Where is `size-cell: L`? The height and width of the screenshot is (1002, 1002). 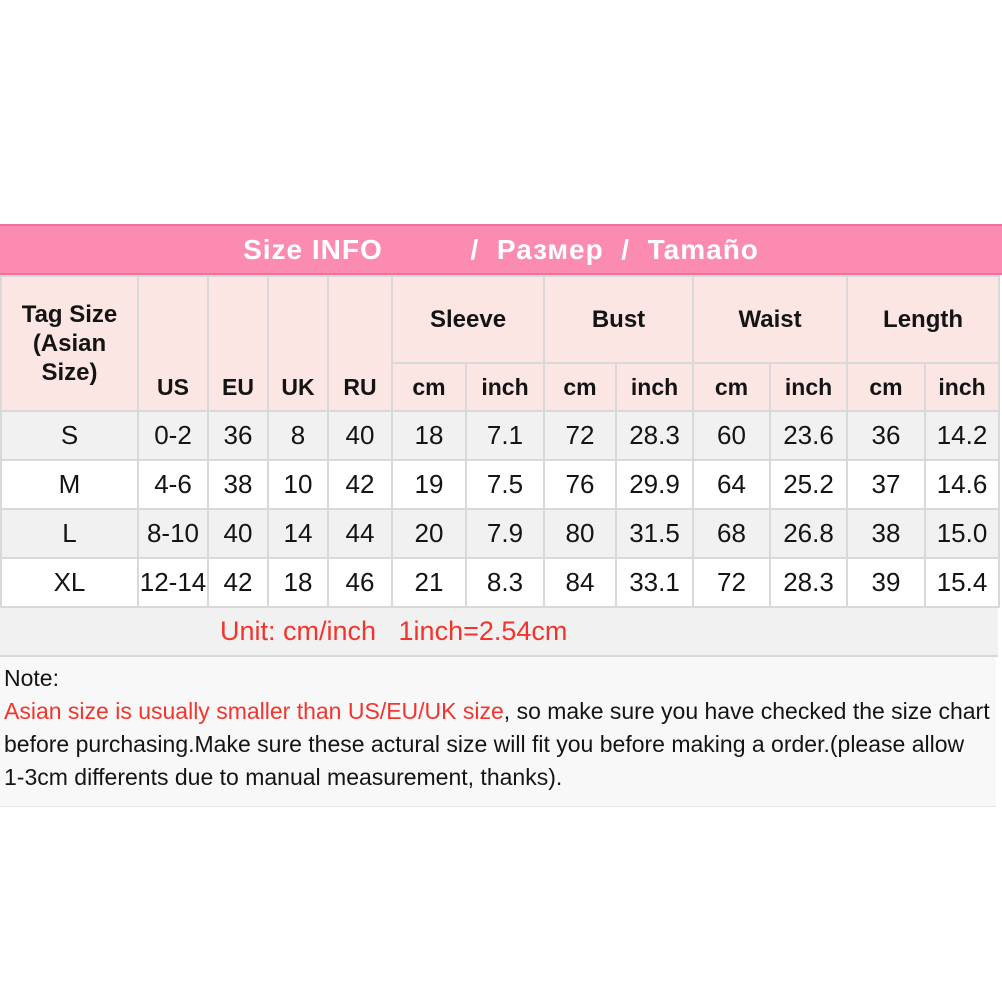
size-cell: L is located at coordinates (69, 533).